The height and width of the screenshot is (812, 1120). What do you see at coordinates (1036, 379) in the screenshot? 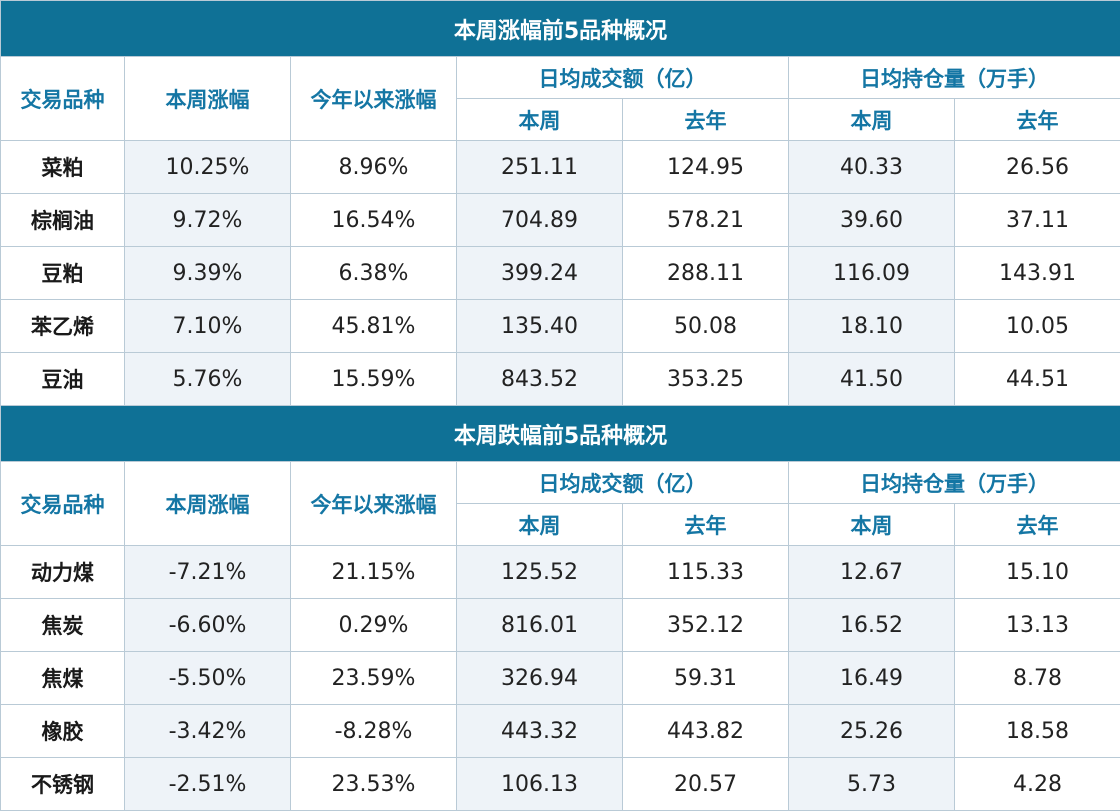
I see `cell-oi-last-year: 44.51` at bounding box center [1036, 379].